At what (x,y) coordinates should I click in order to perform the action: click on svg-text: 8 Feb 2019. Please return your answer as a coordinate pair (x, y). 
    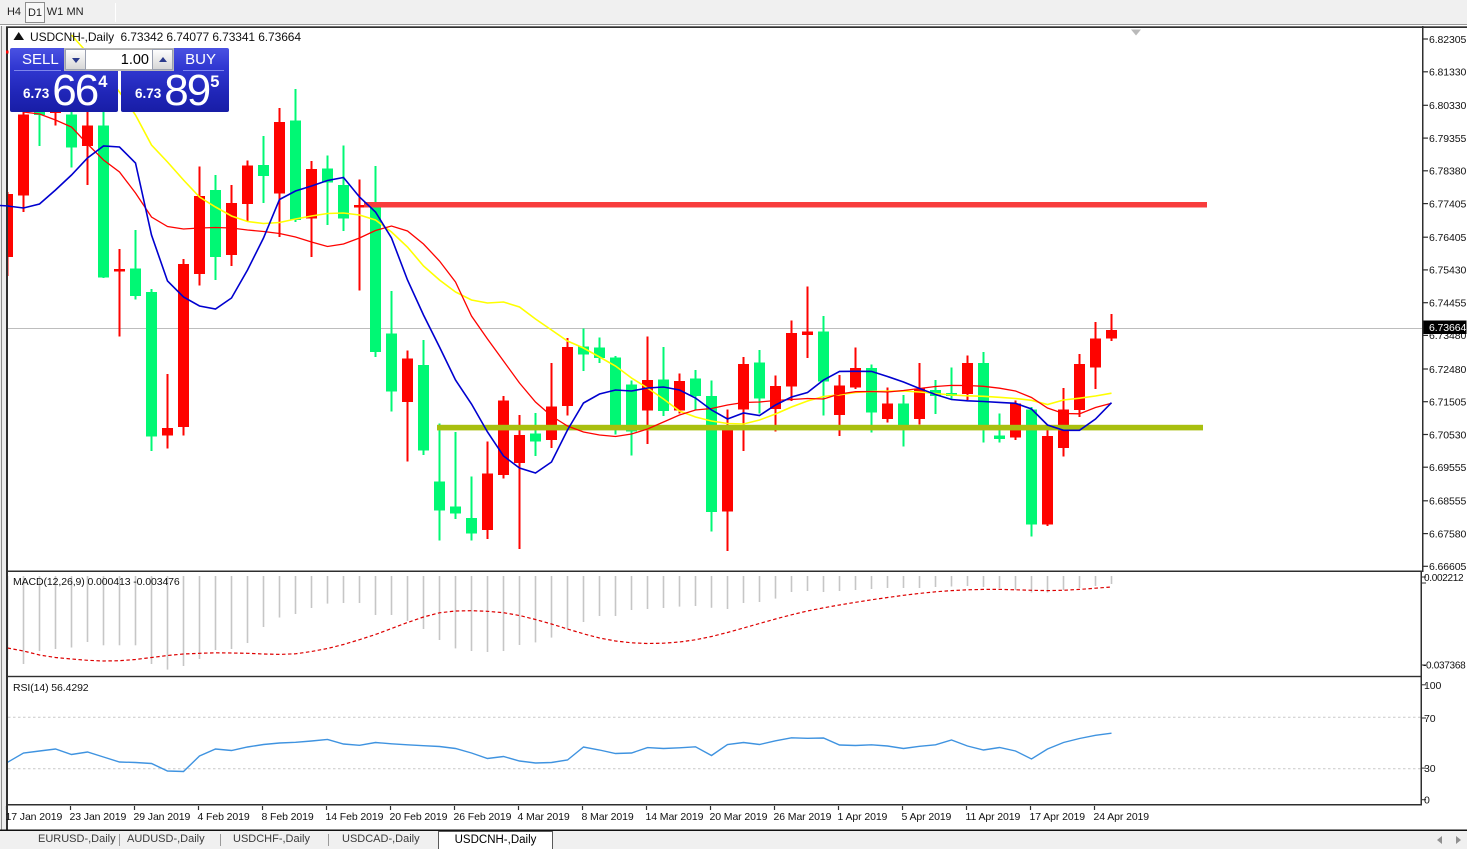
    Looking at the image, I should click on (288, 817).